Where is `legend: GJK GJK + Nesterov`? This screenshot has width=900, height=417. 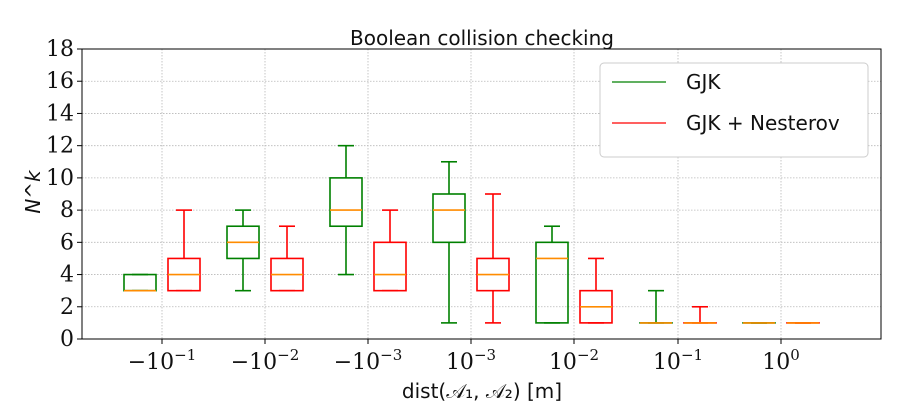 legend: GJK GJK + Nesterov is located at coordinates (734, 110).